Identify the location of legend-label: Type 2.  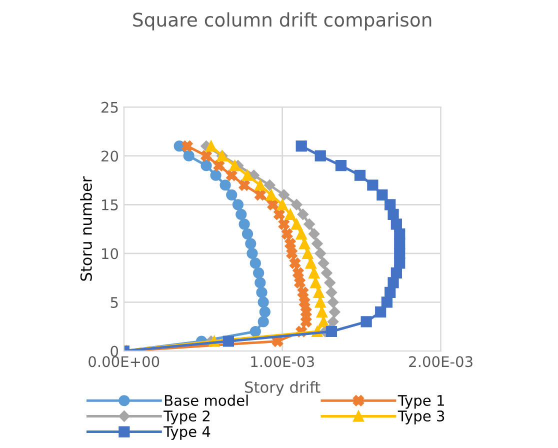
(187, 417).